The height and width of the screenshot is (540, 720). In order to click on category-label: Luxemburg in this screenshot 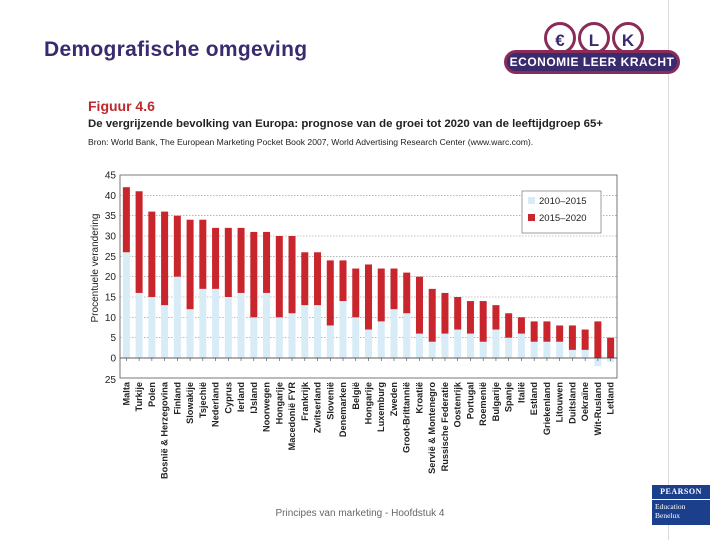, I will do `click(381, 407)`.